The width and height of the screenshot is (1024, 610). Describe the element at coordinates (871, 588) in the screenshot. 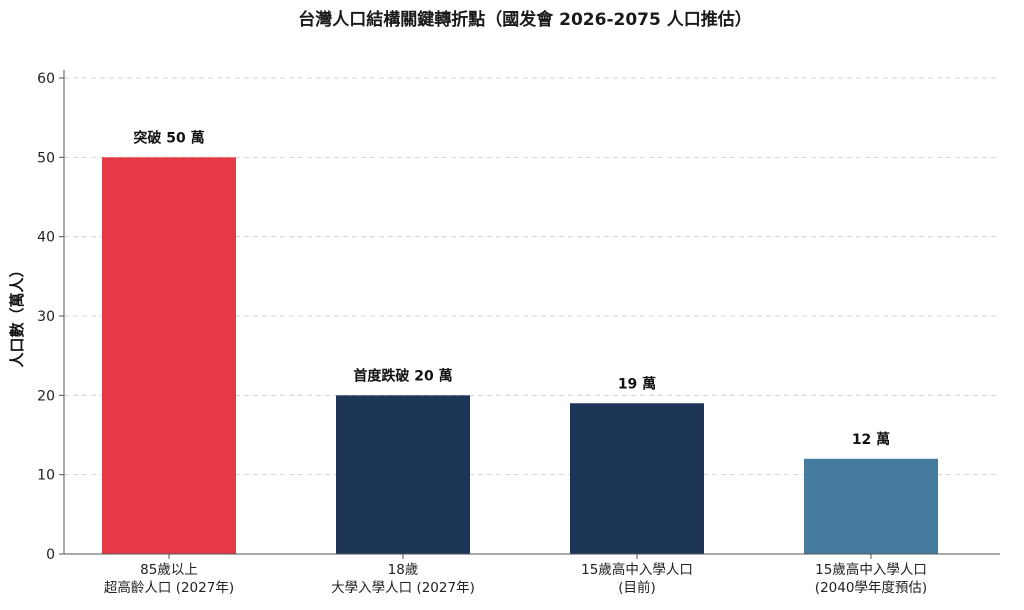

I see `x-category-label: (2040學年度預估)` at that location.